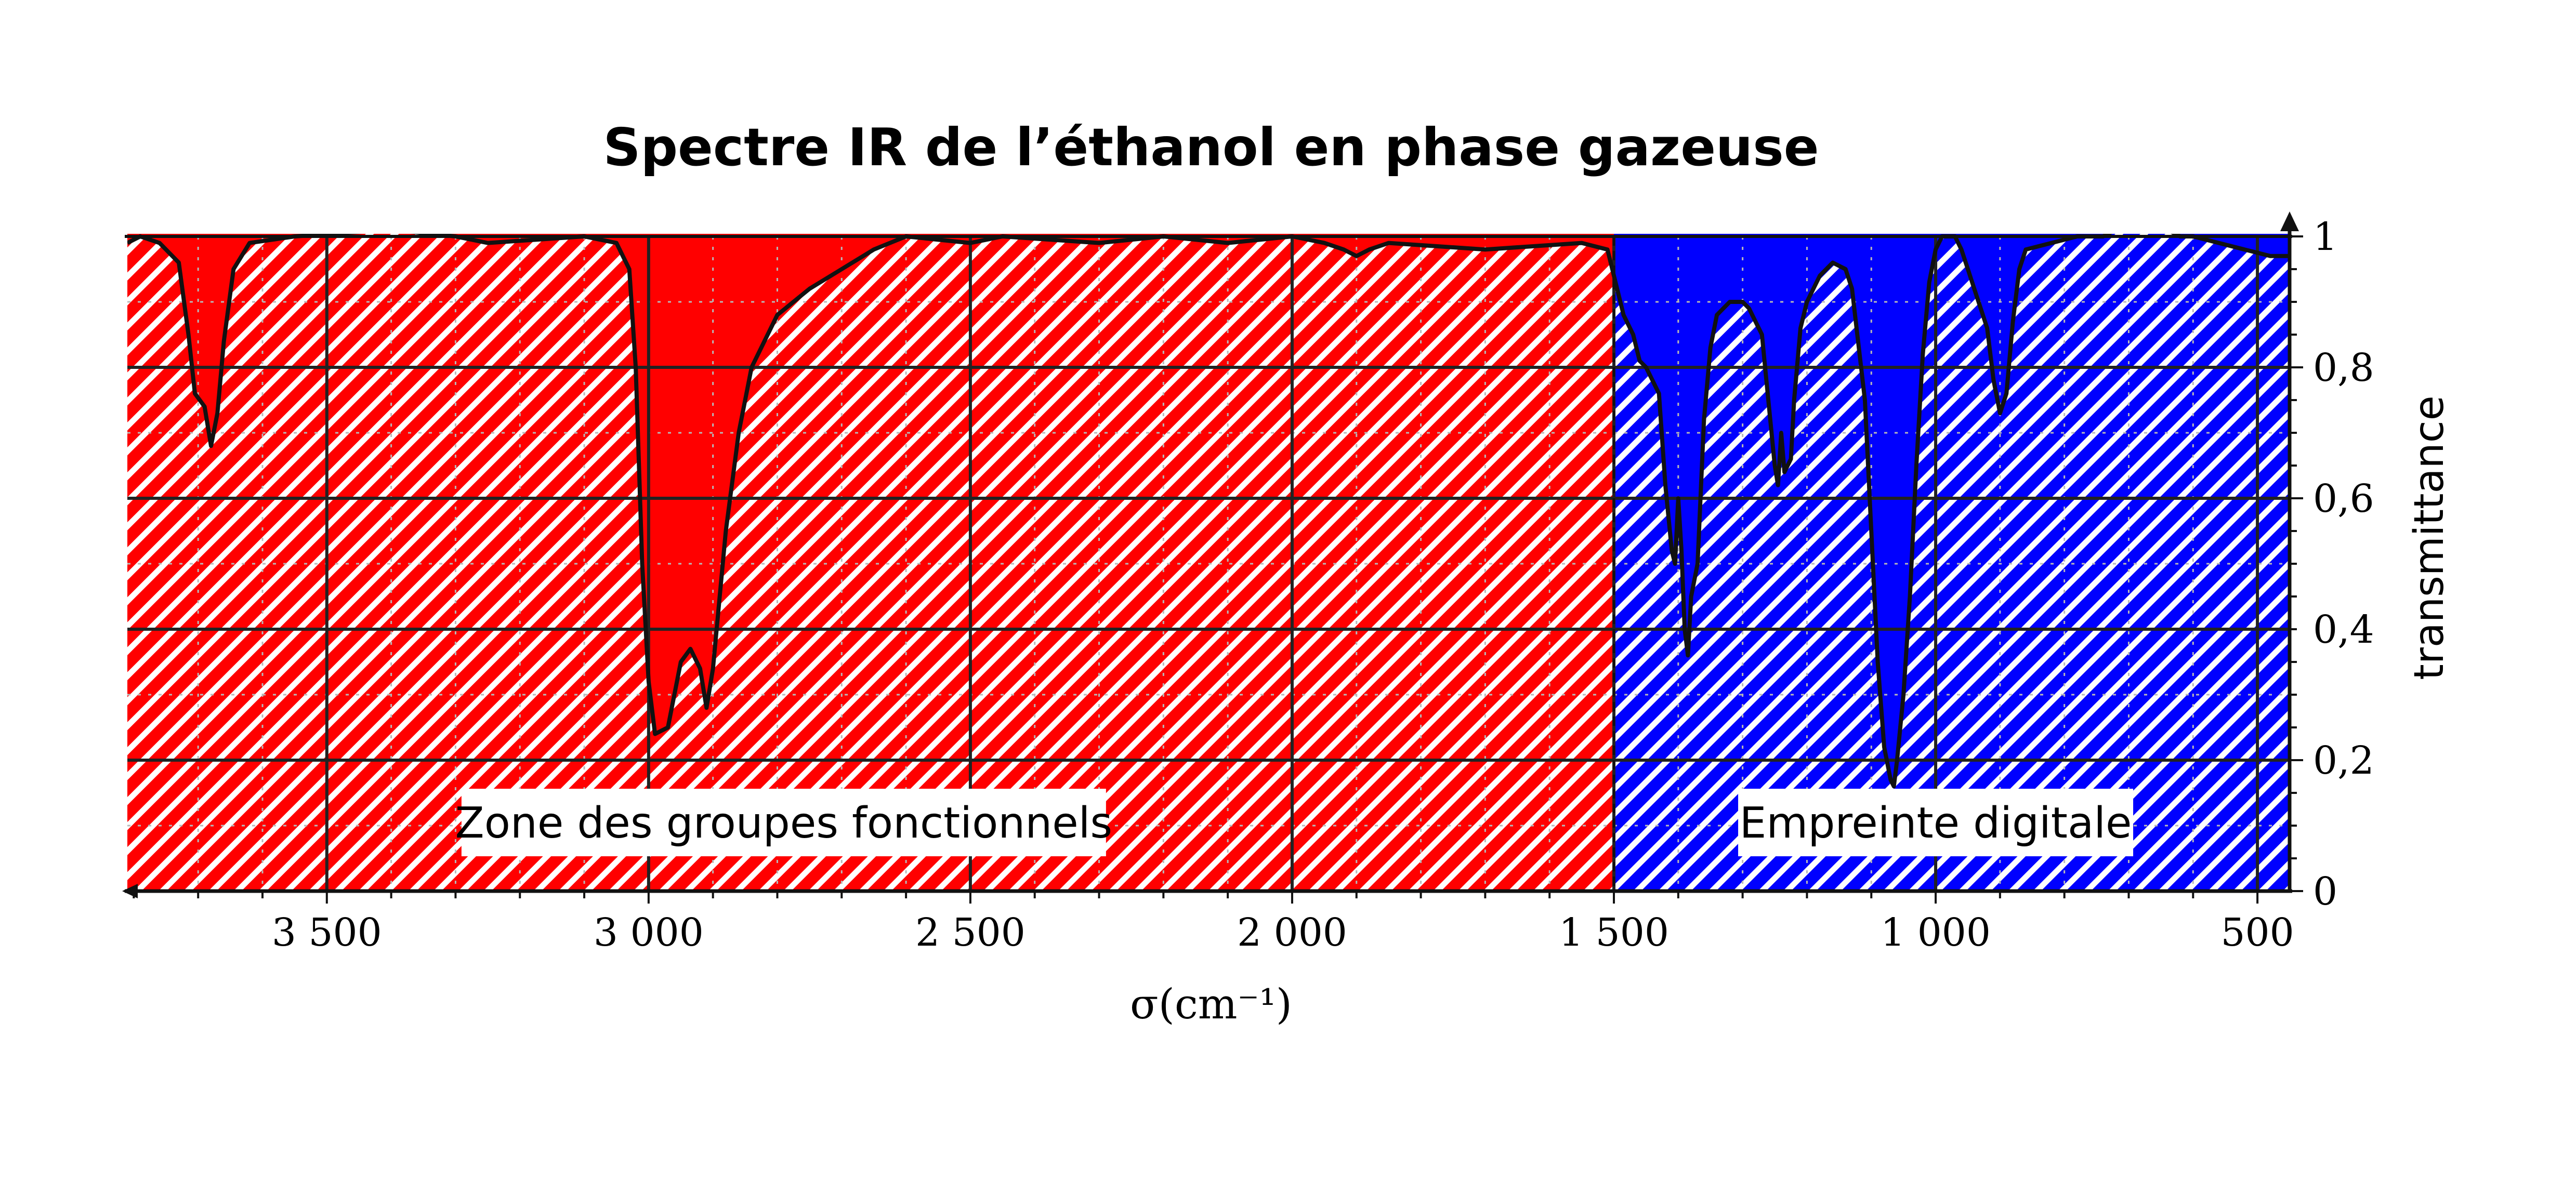 The height and width of the screenshot is (1194, 2576). What do you see at coordinates (1211, 1004) in the screenshot?
I see `x-axis-label: σ(cm⁻¹)` at bounding box center [1211, 1004].